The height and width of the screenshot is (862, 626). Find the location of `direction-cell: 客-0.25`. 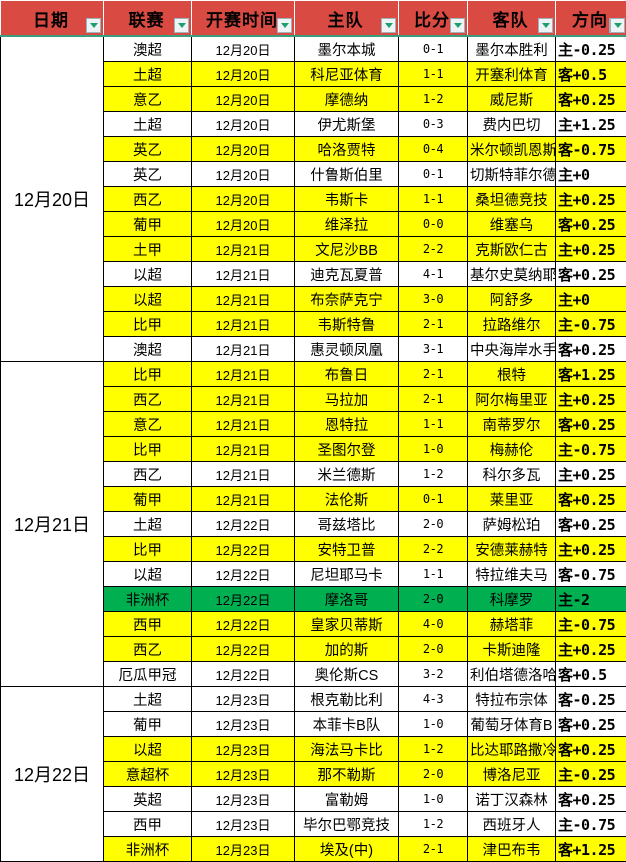

direction-cell: 客-0.25 is located at coordinates (591, 699).